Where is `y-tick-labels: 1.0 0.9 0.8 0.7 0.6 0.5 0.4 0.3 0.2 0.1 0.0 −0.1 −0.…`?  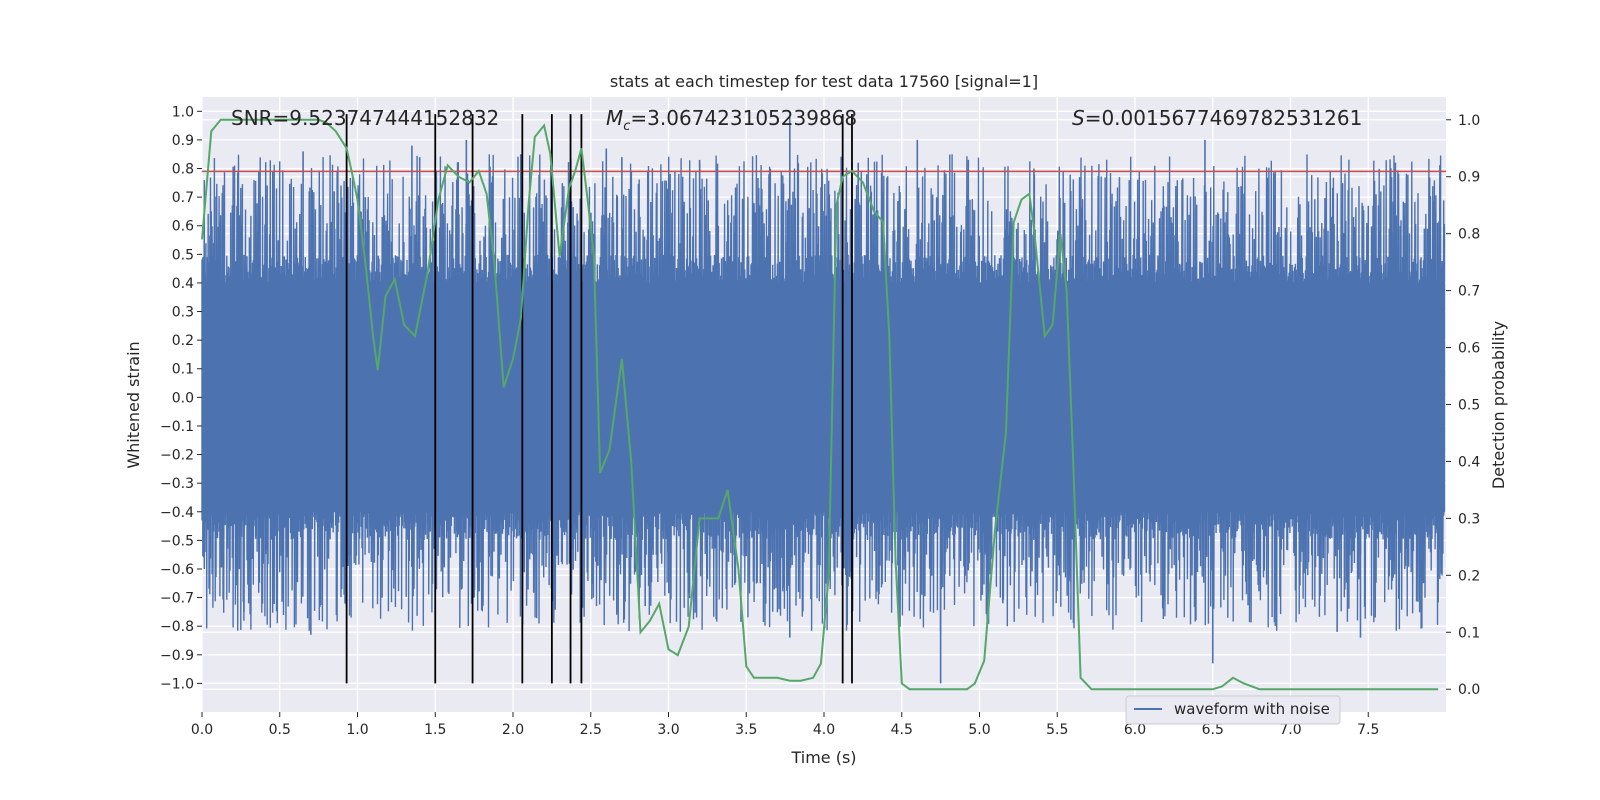
y-tick-labels: 1.0 0.9 0.8 0.7 0.6 0.5 0.4 0.3 0.2 0.1 0.0 −0.1 −0.… is located at coordinates (181, 398).